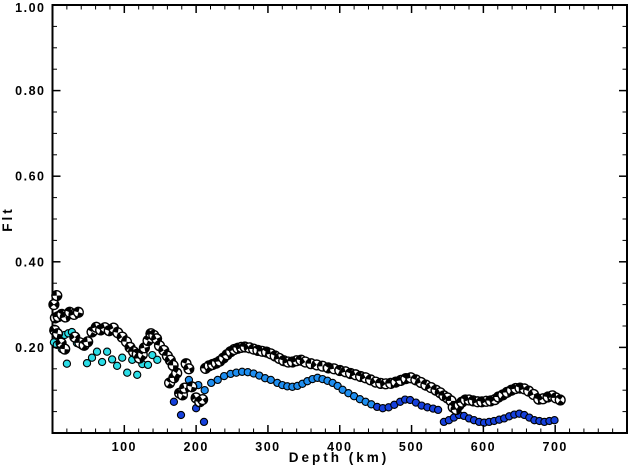 This screenshot has height=471, width=631. Describe the element at coordinates (30, 91) in the screenshot. I see `y-tick-label: 0.80` at that location.